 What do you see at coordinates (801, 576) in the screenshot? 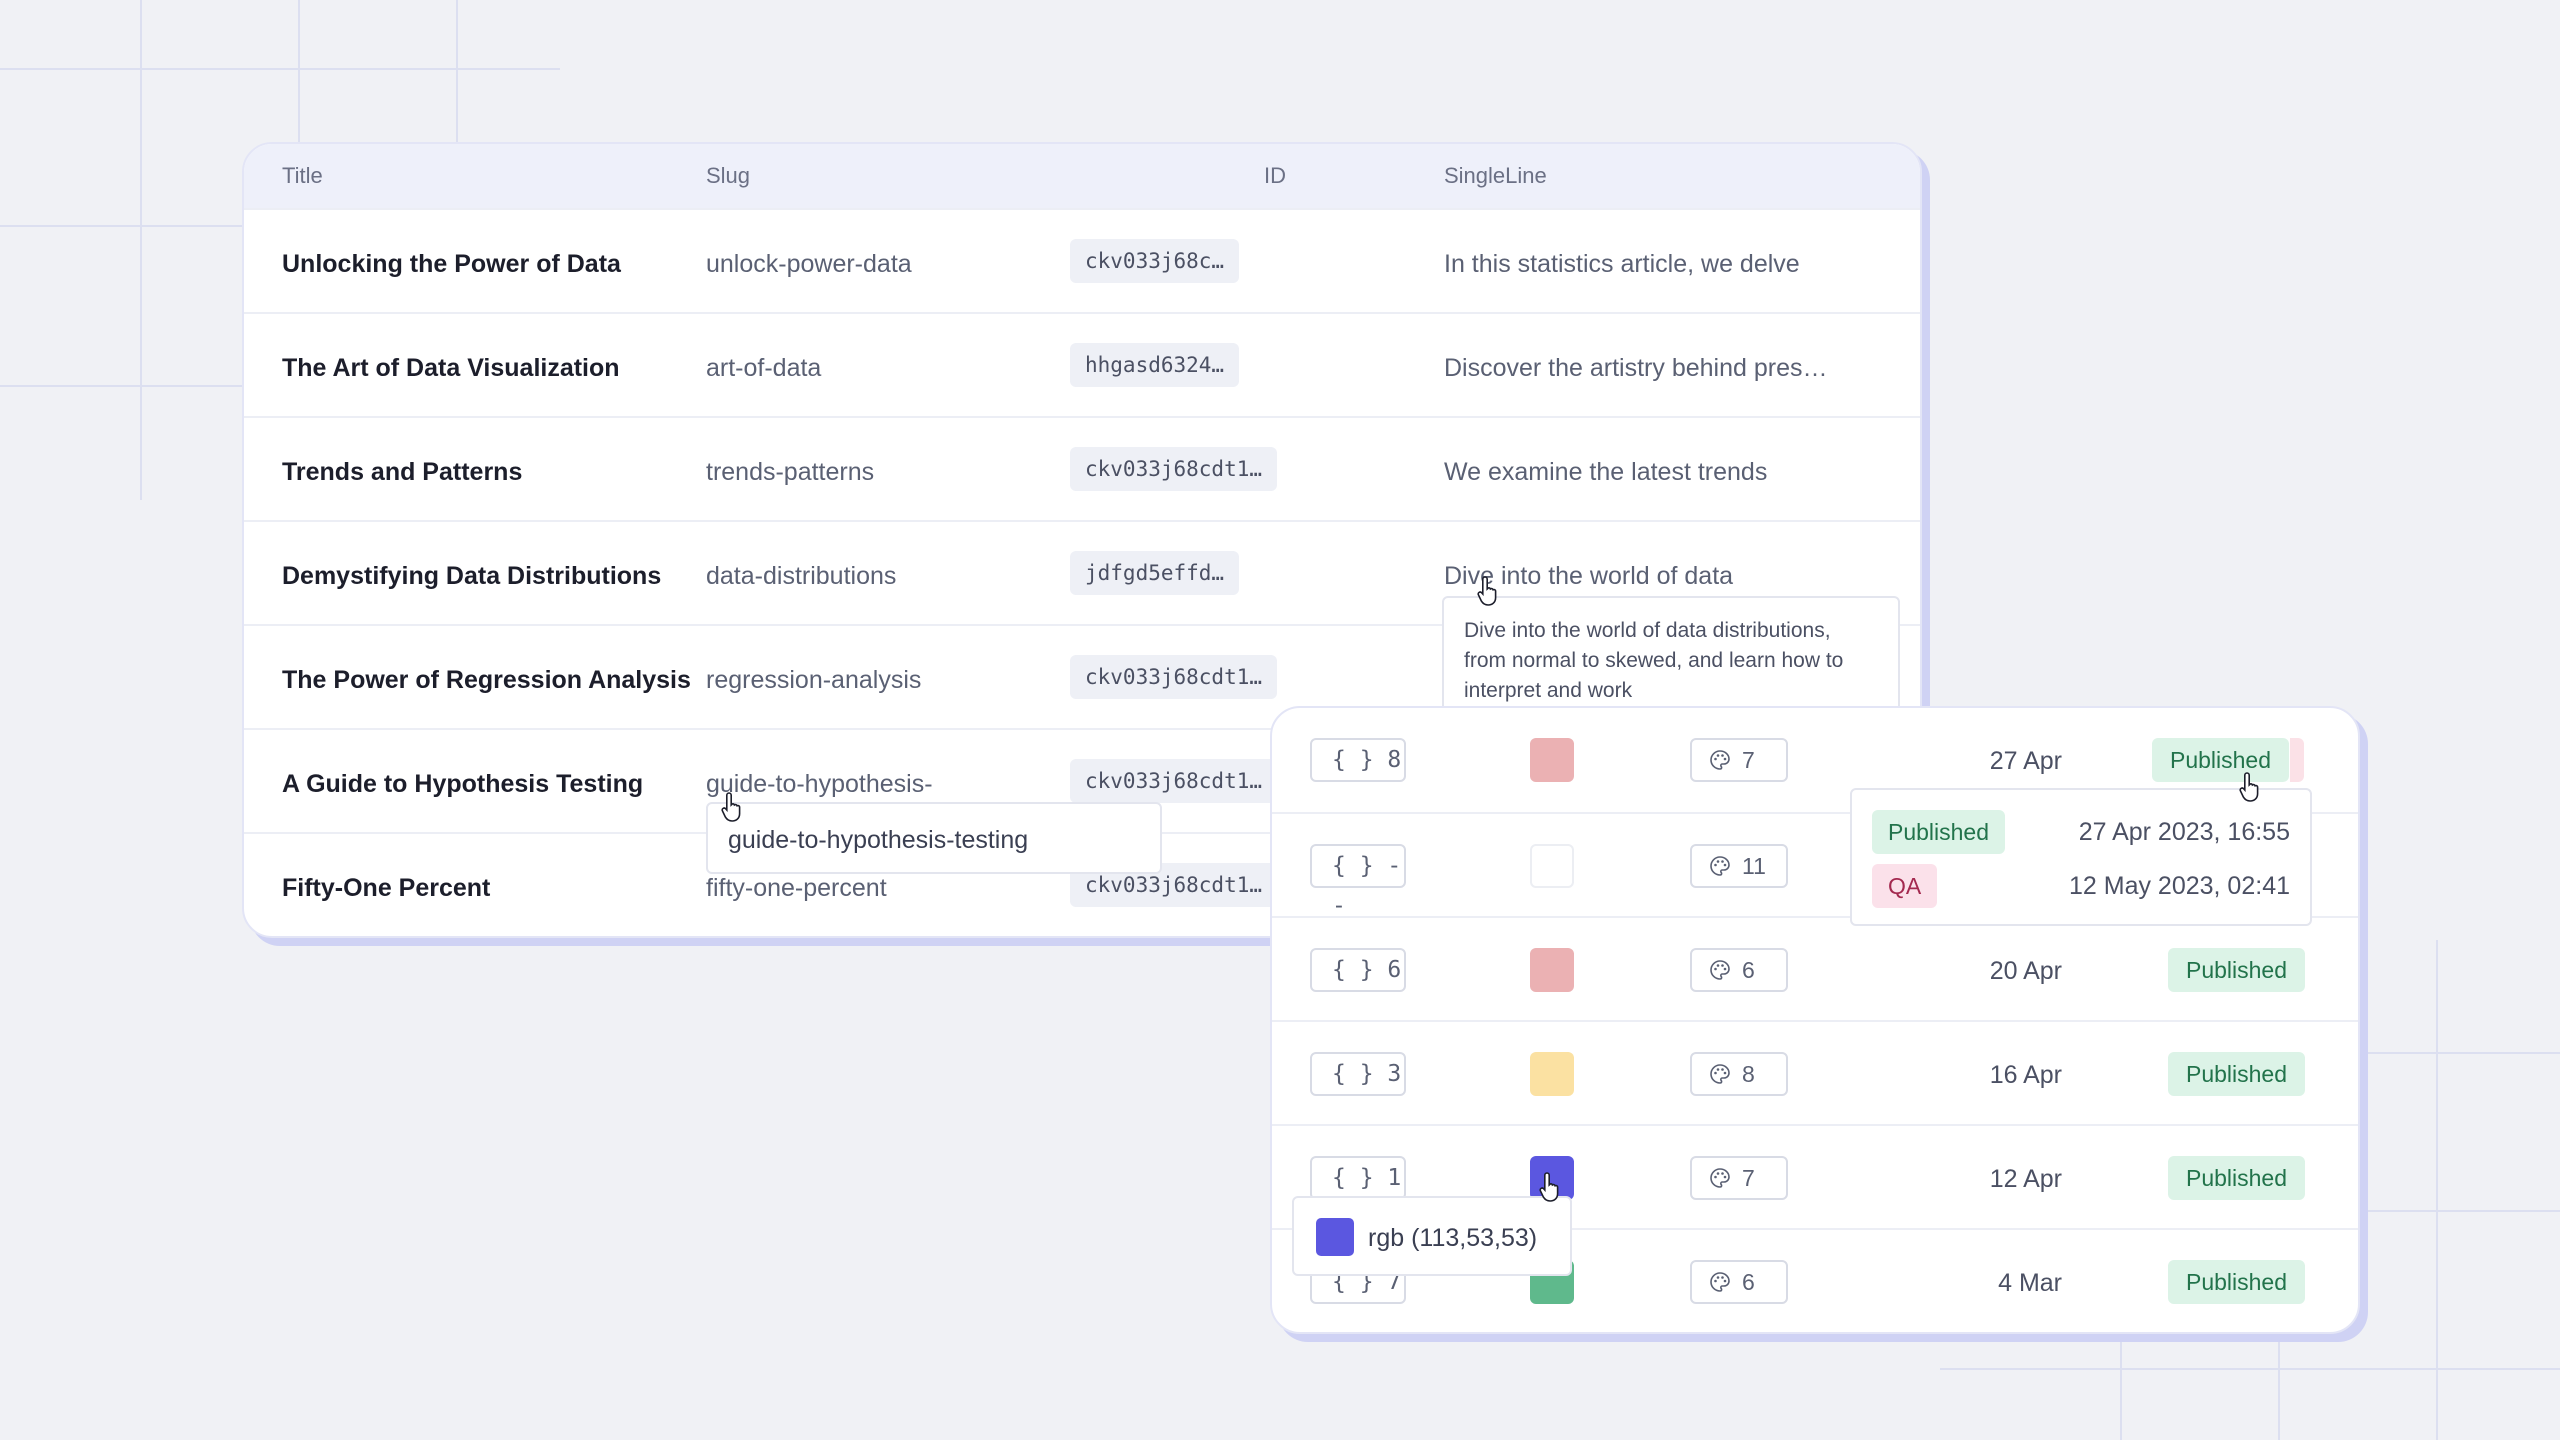
I see `cell-slug: data-distributions` at bounding box center [801, 576].